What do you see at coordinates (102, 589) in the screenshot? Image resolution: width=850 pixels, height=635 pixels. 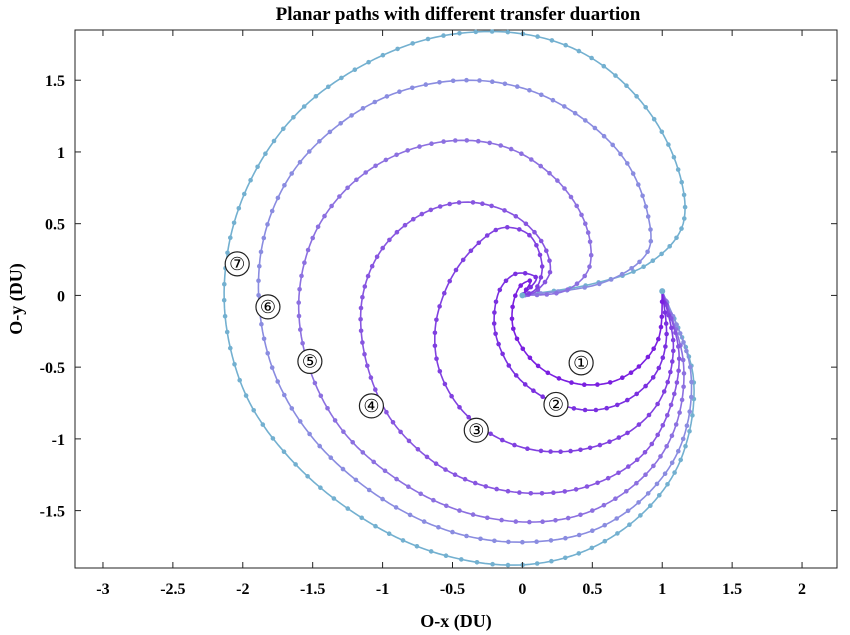 I see `x-tick-label: -3` at bounding box center [102, 589].